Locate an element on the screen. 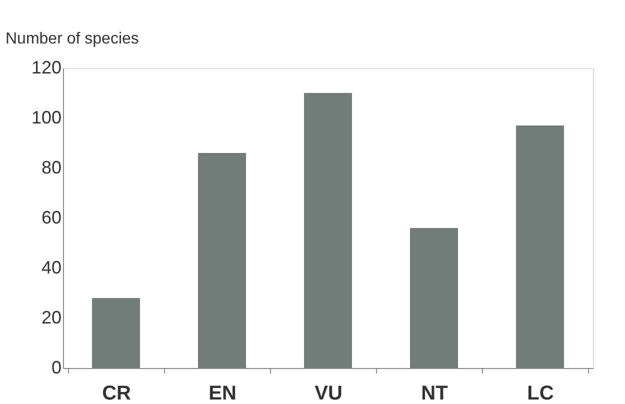 The width and height of the screenshot is (625, 404). y-tick-label: 60 is located at coordinates (51, 218).